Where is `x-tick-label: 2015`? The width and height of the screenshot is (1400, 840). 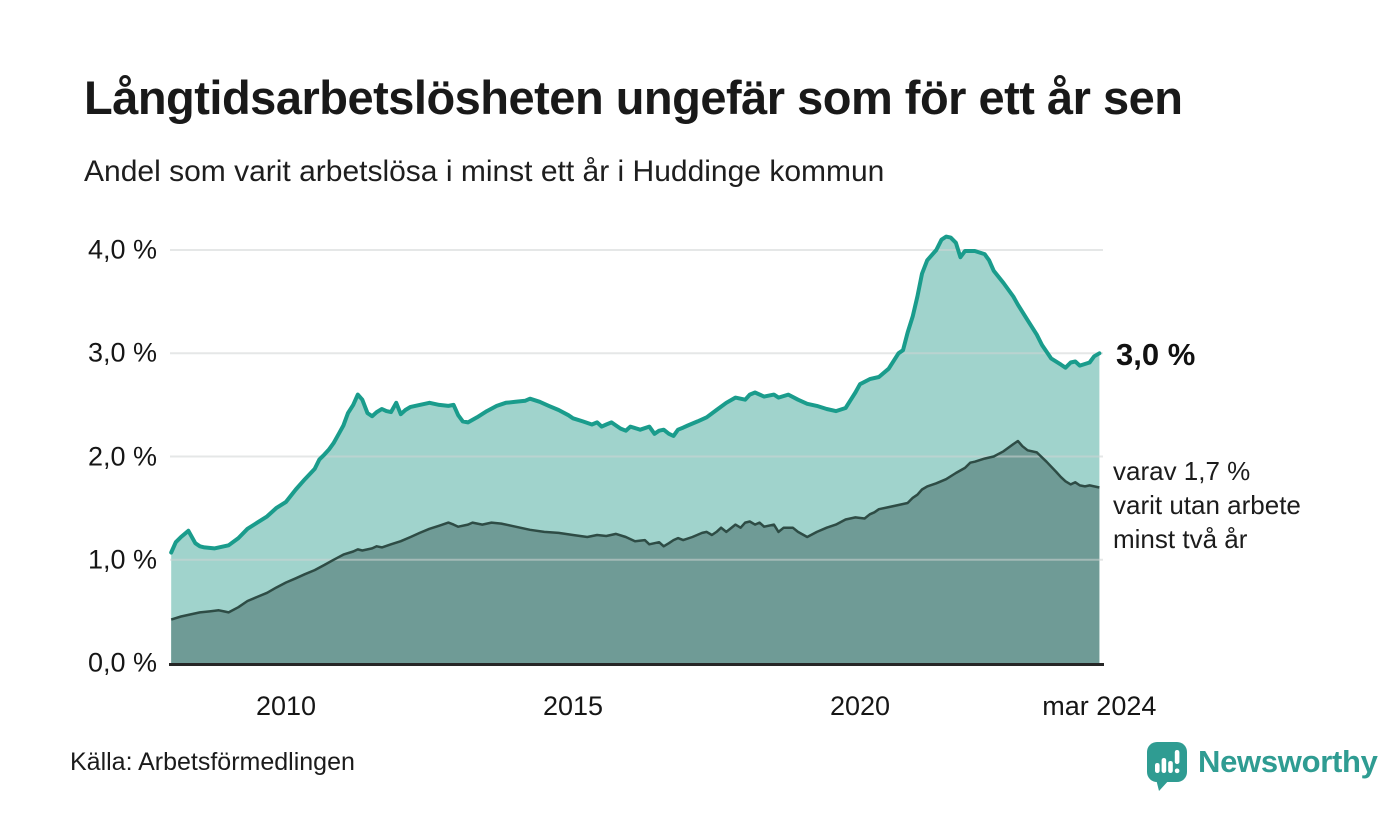
x-tick-label: 2015 is located at coordinates (573, 706).